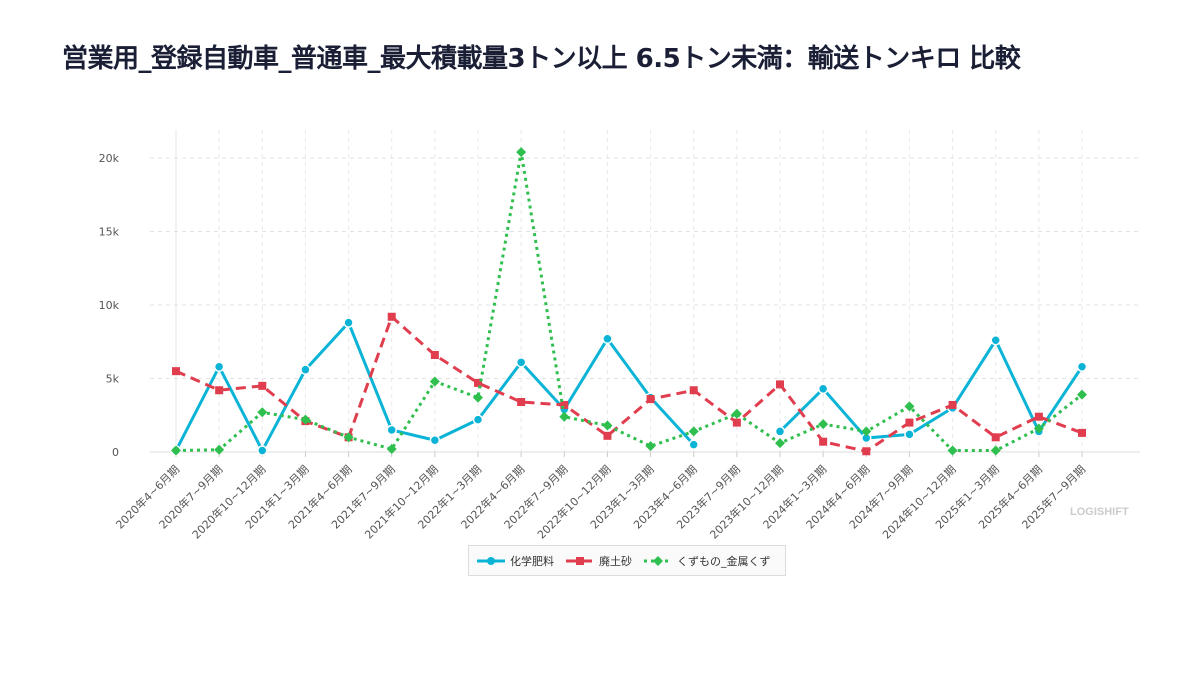 This screenshot has width=1200, height=675. Describe the element at coordinates (109, 232) in the screenshot. I see `y-tick-label: 15k` at that location.